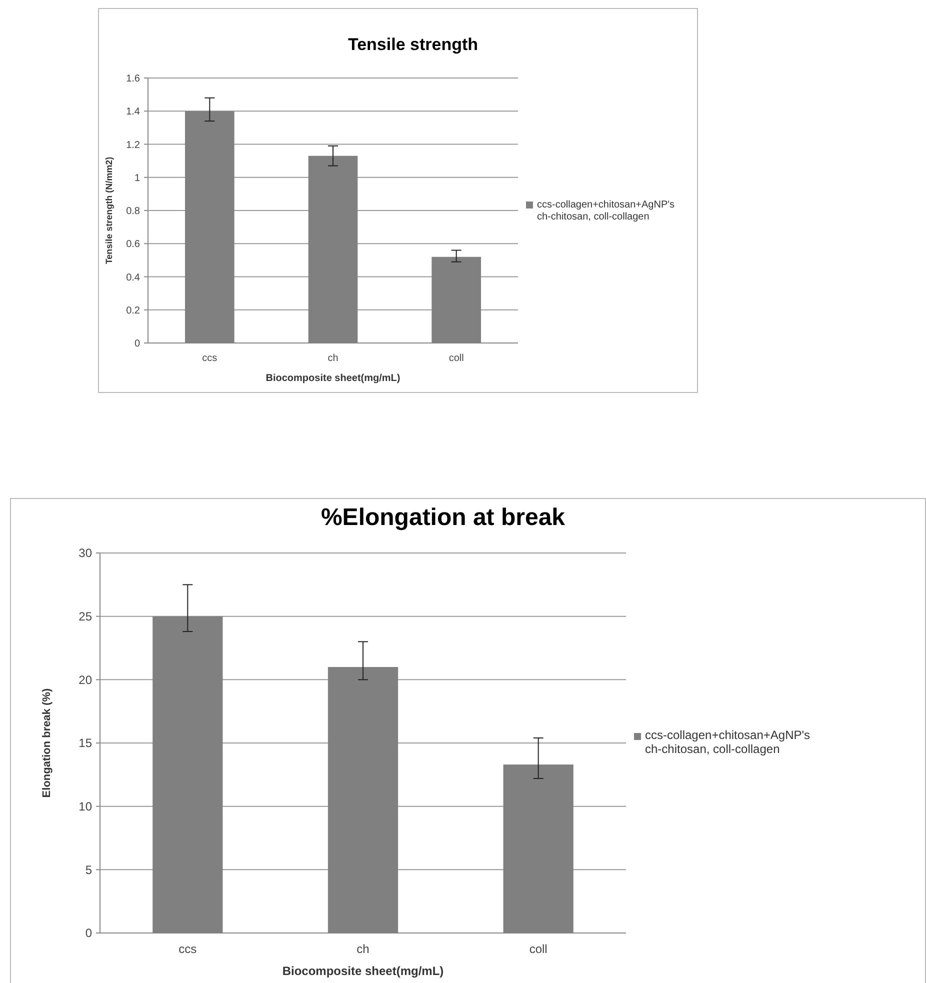 The height and width of the screenshot is (983, 926). I want to click on y-tick-label: 1.2, so click(133, 145).